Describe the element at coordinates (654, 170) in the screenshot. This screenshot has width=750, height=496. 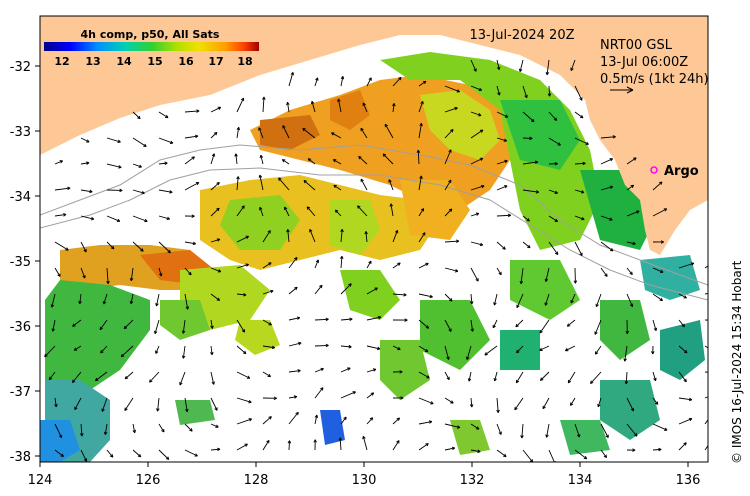
I see `argo-marker-icon` at that location.